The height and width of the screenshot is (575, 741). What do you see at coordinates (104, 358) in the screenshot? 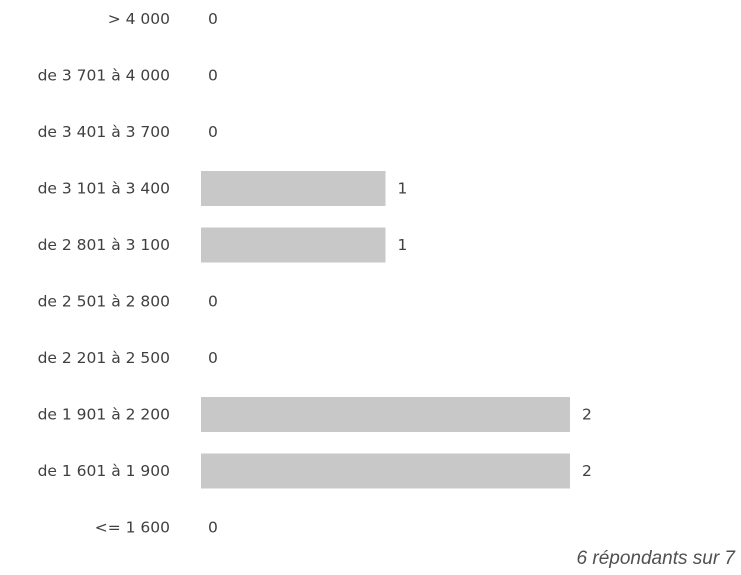
I see `category-label: de 2 201 à 2 500` at bounding box center [104, 358].